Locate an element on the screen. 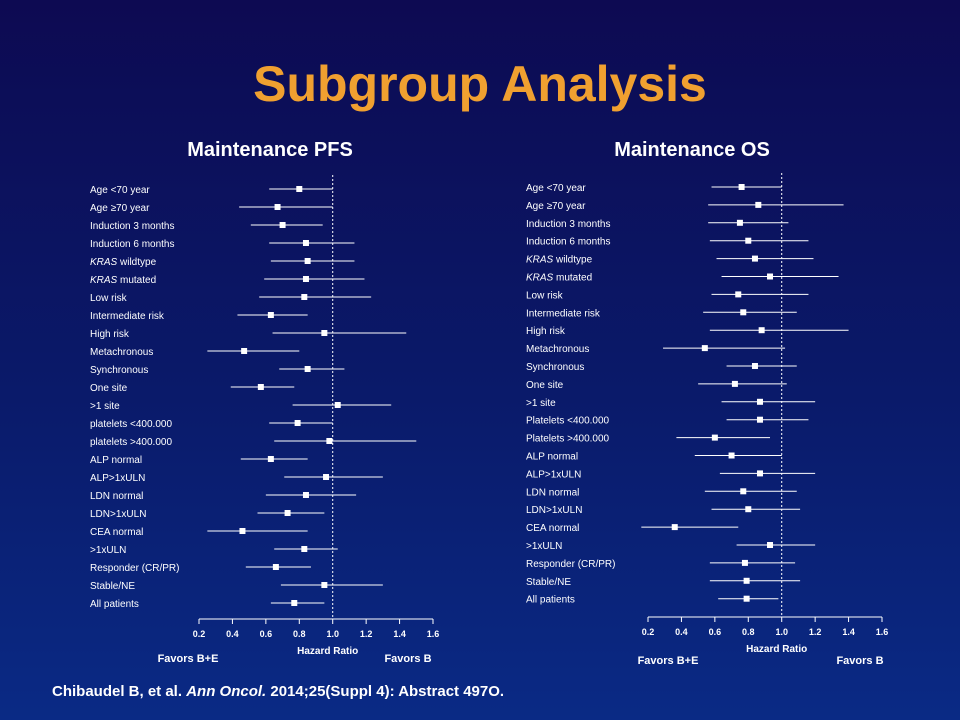  row-label: >1 site is located at coordinates (541, 403).